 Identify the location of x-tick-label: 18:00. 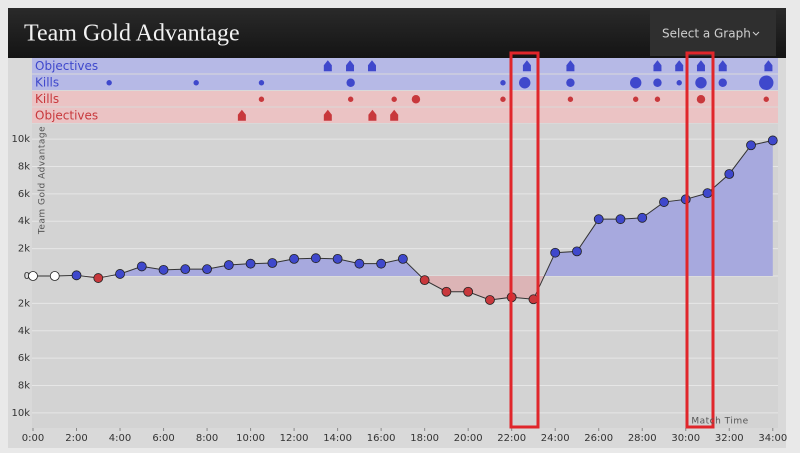
(424, 438).